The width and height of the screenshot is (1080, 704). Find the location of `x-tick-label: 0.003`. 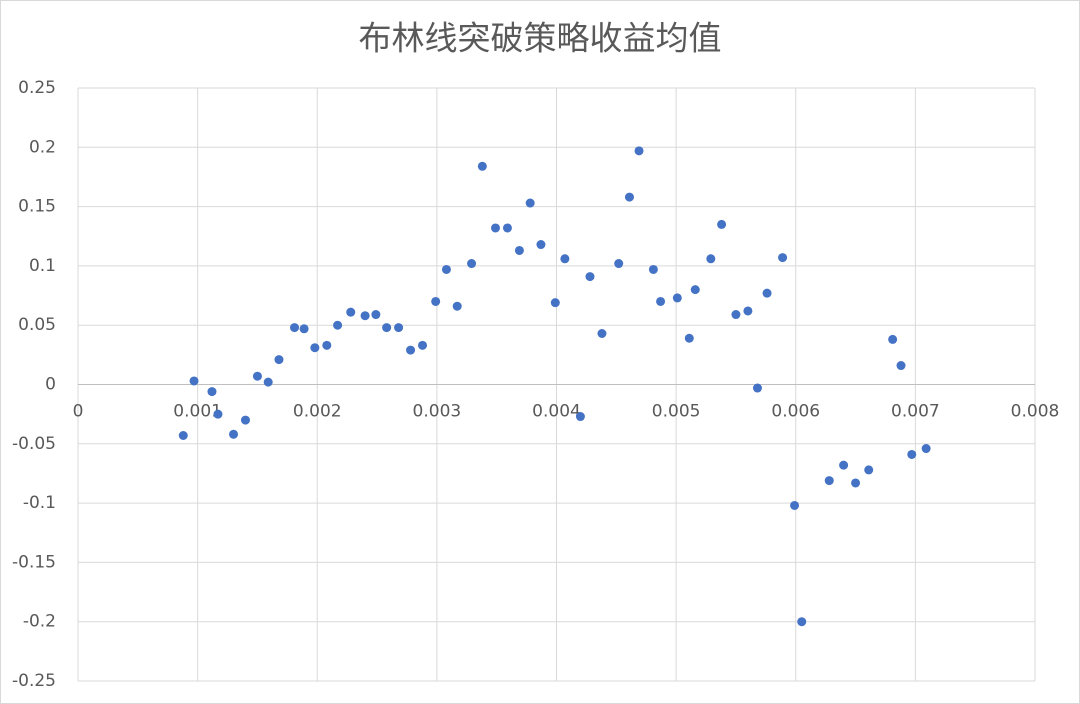

x-tick-label: 0.003 is located at coordinates (437, 412).